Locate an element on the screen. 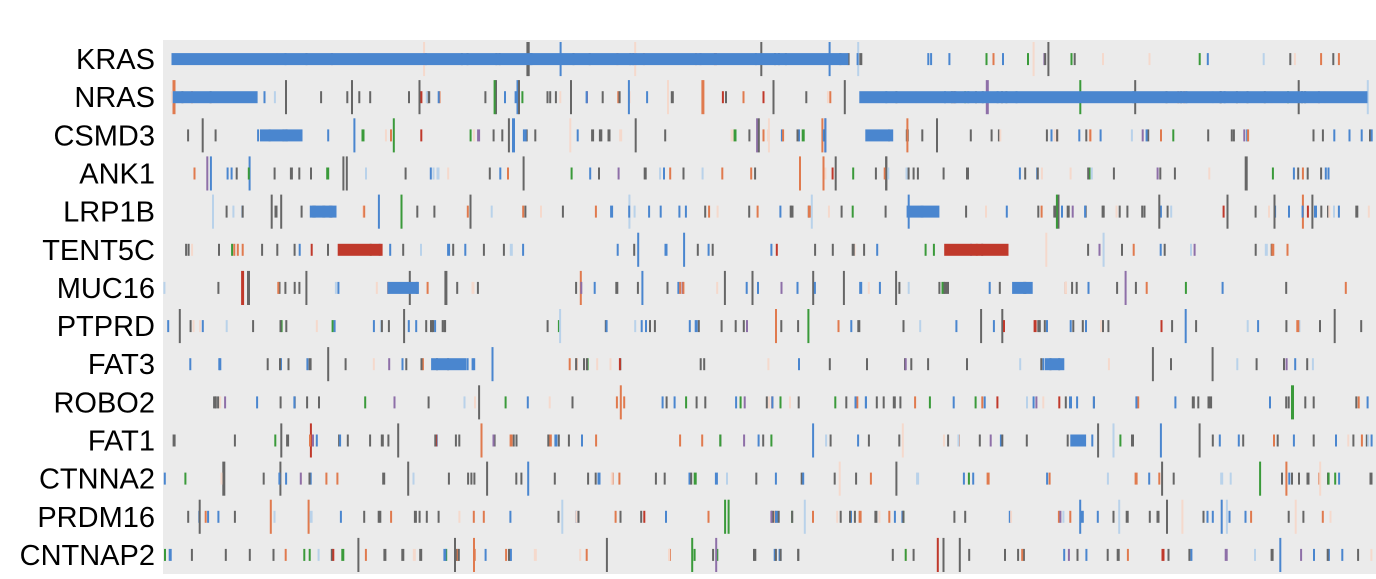 This screenshot has height=579, width=1376. mutation-bar-kras is located at coordinates (510, 59).